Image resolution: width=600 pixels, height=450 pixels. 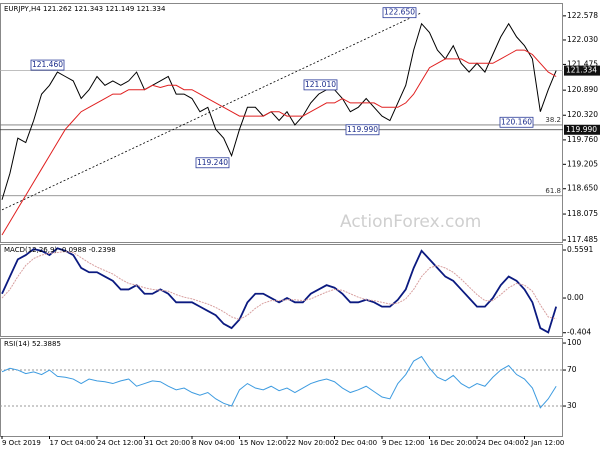 I want to click on annotation-label: 121.010, so click(x=320, y=84).